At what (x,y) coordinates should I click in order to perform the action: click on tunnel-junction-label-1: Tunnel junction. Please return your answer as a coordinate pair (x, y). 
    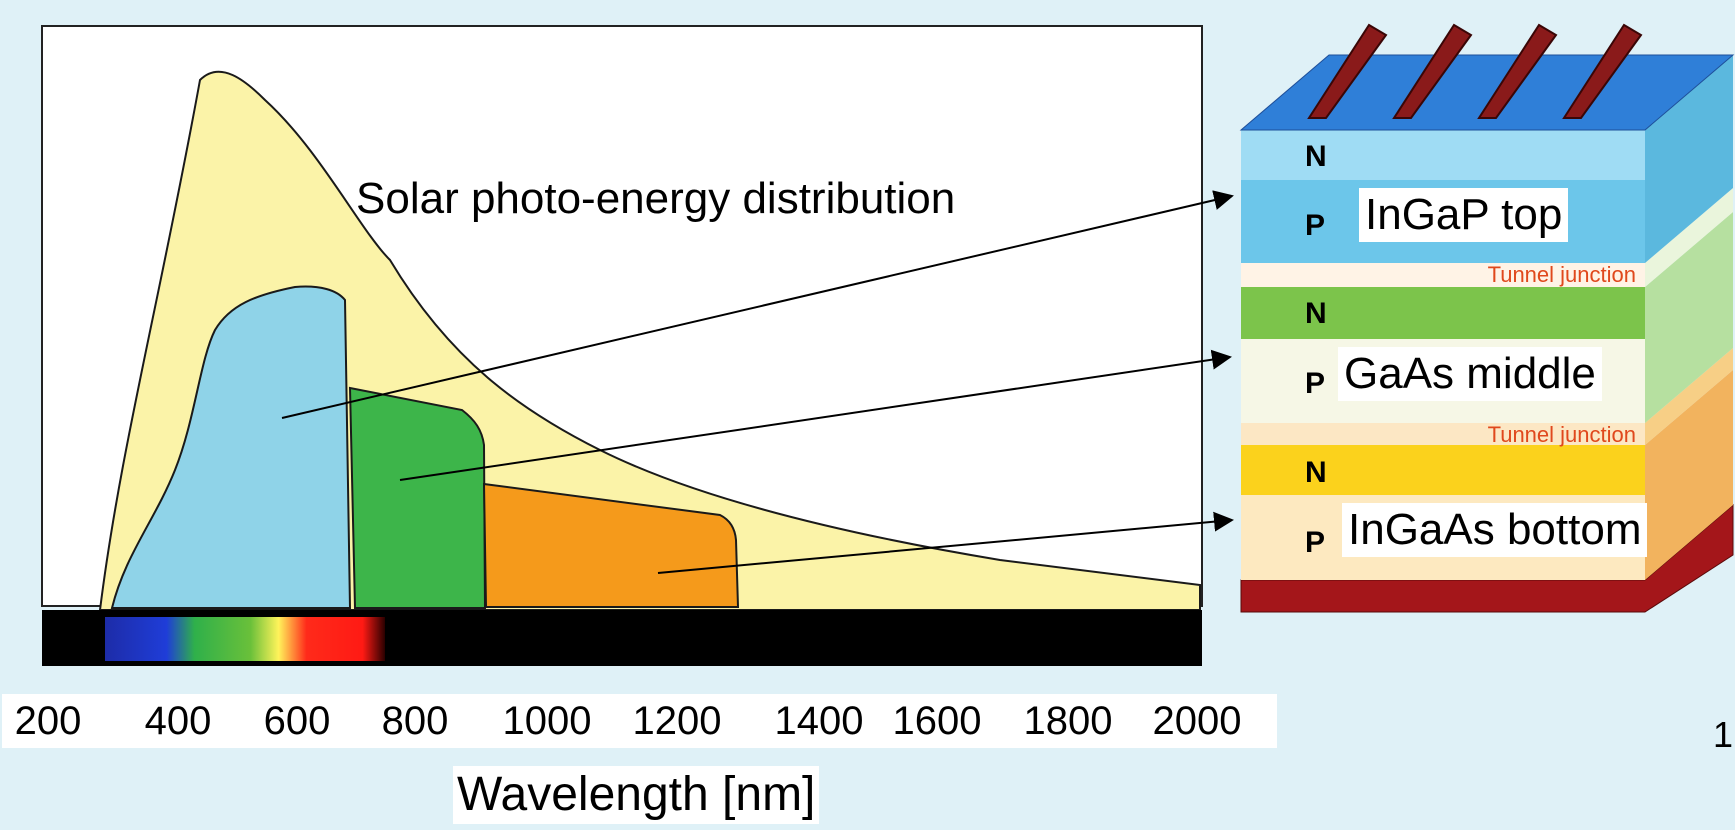
    Looking at the image, I should click on (1562, 274).